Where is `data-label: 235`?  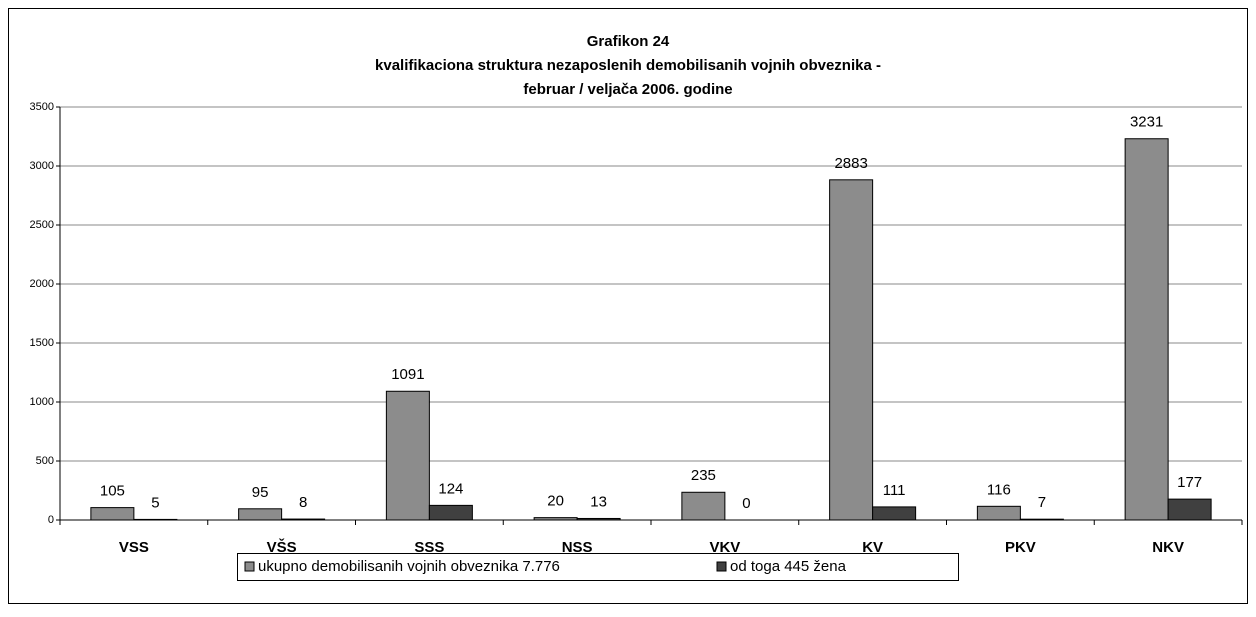 data-label: 235 is located at coordinates (703, 475).